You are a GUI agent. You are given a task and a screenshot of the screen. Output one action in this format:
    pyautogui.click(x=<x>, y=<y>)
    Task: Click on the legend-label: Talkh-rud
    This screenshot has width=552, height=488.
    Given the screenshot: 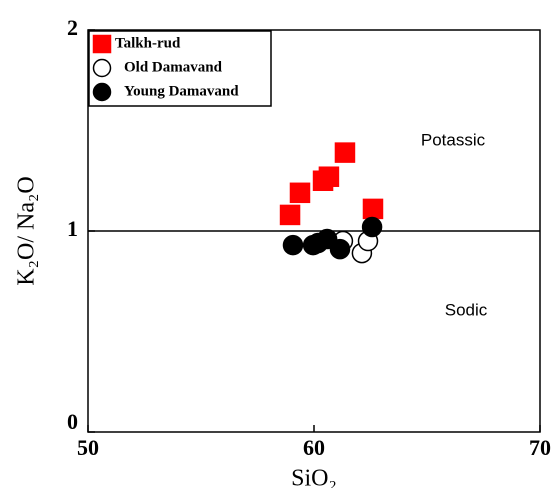 What is the action you would take?
    pyautogui.click(x=148, y=43)
    